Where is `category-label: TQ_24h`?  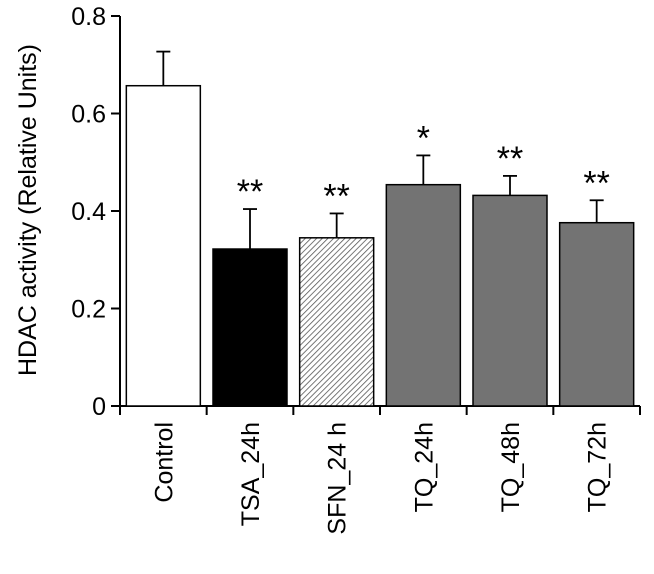
category-label: TQ_24h is located at coordinates (424, 467).